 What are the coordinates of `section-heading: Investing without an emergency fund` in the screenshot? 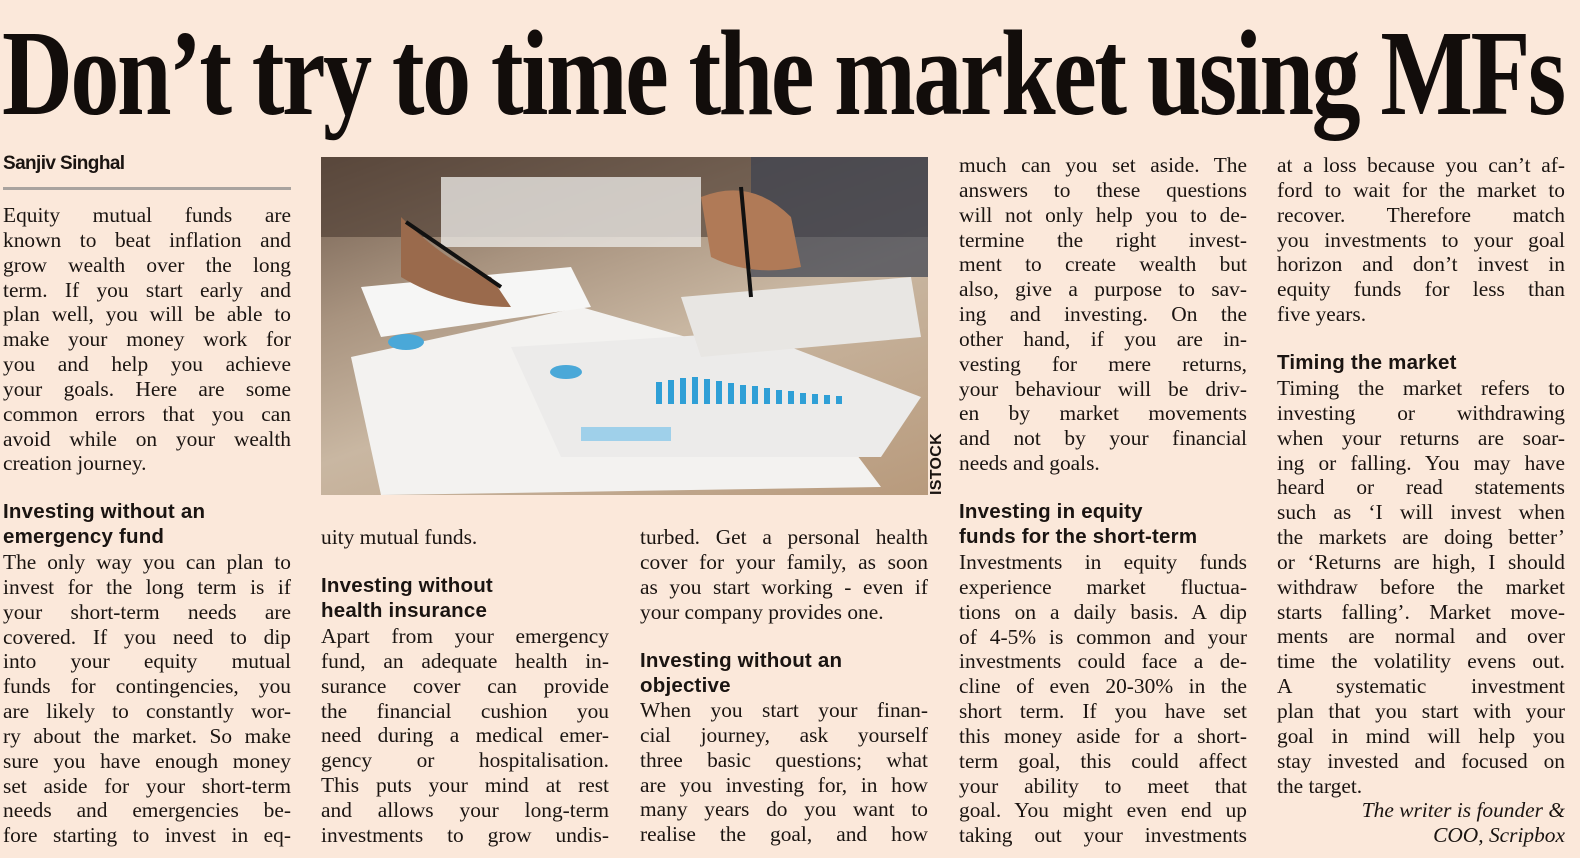 It's located at (147, 525).